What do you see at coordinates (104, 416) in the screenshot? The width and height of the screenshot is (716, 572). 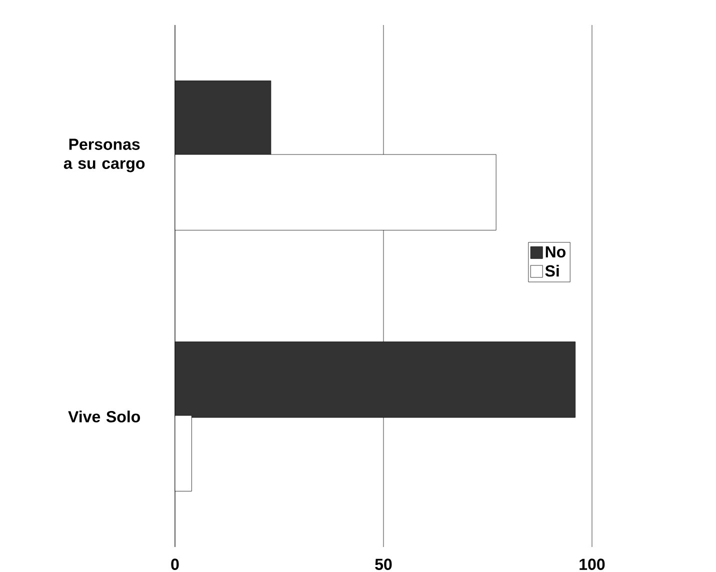 I see `y-tick-label: Vive Solo` at bounding box center [104, 416].